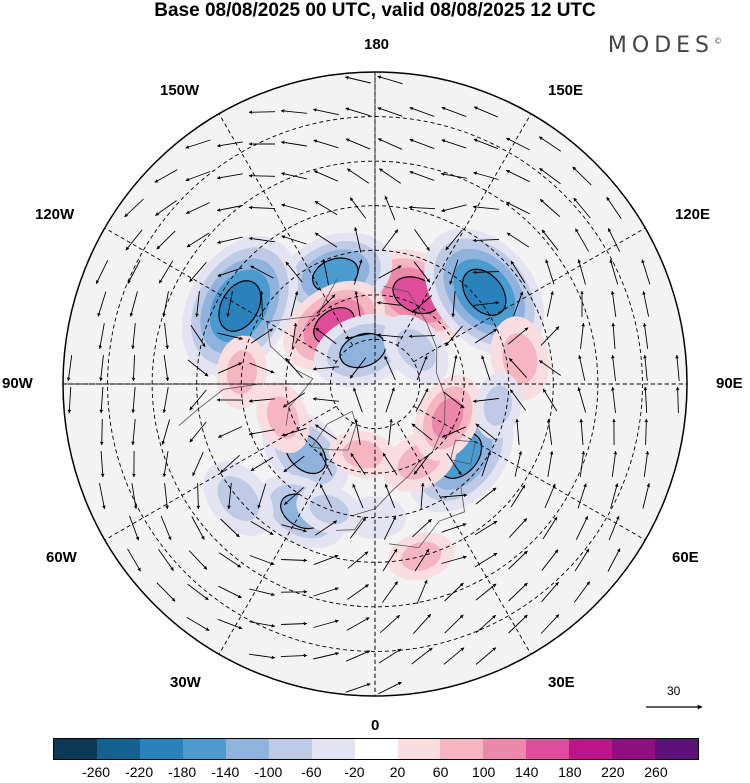  Describe the element at coordinates (566, 90) in the screenshot. I see `lon-label-150e: 150E` at that location.